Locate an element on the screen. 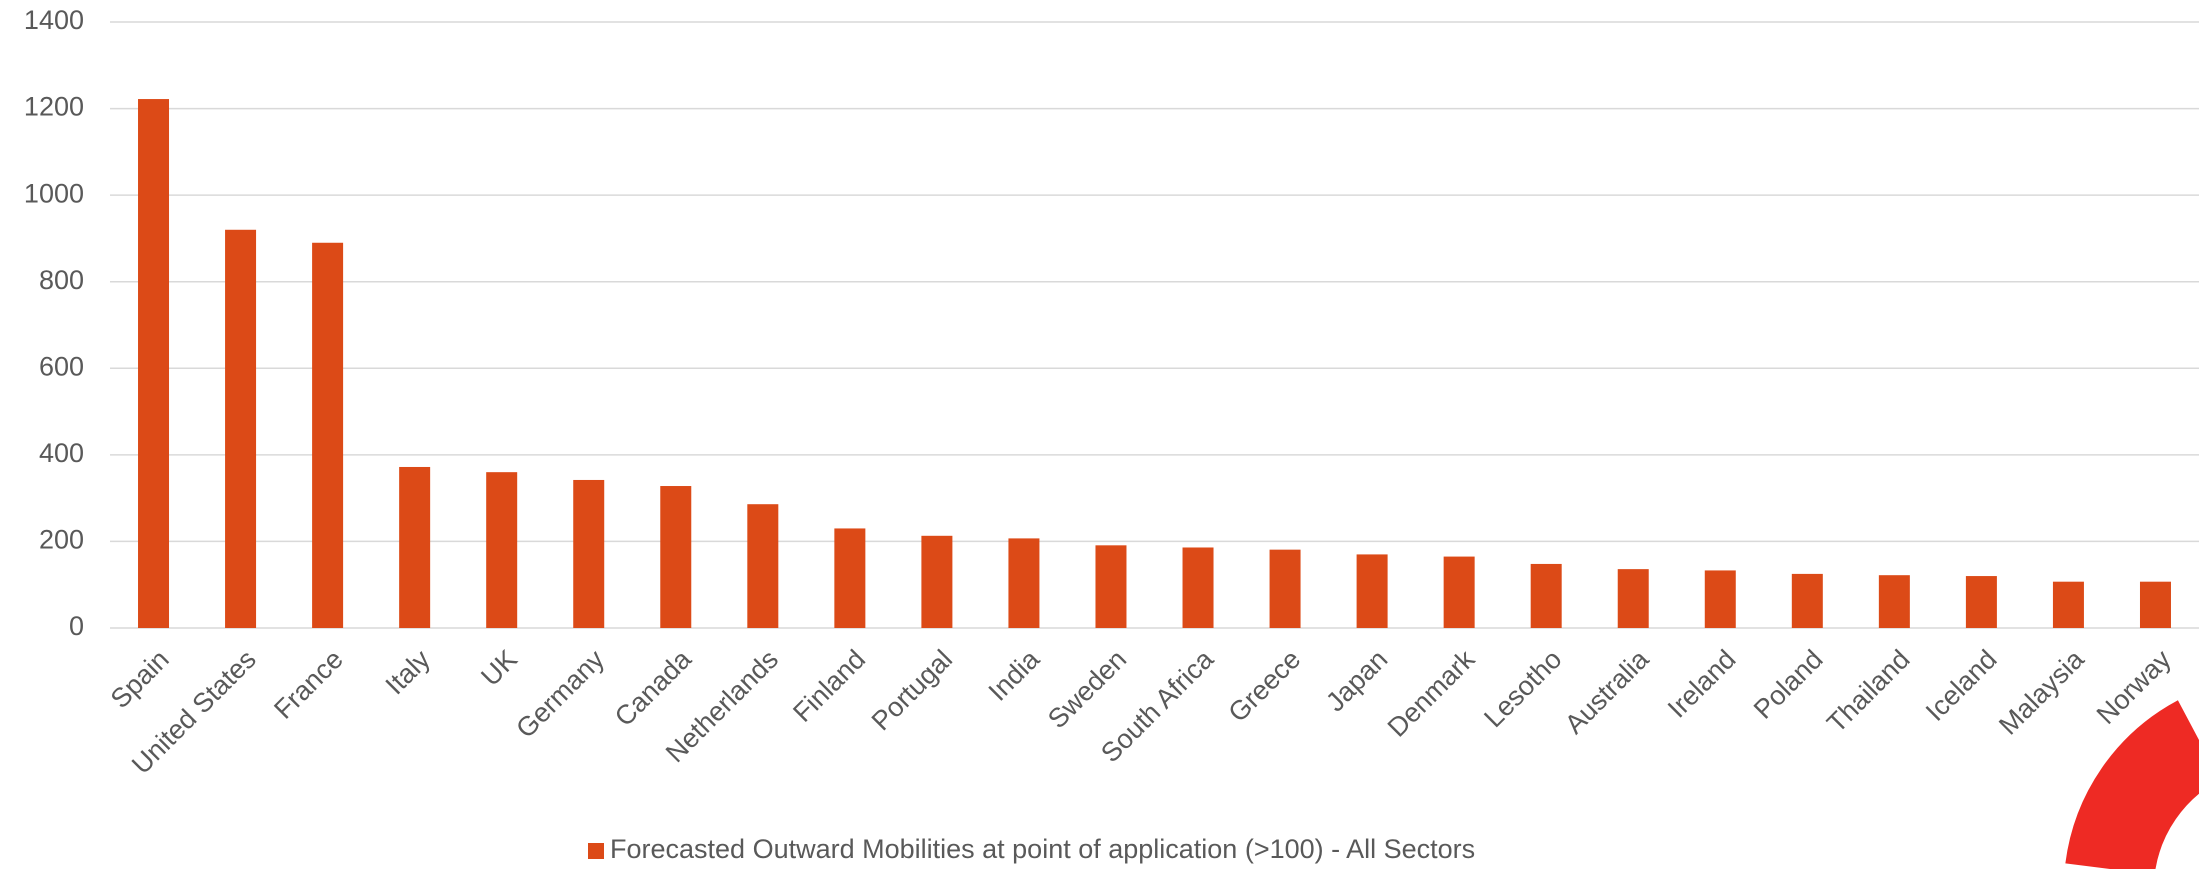  y-tick-label: 0 is located at coordinates (76, 626).